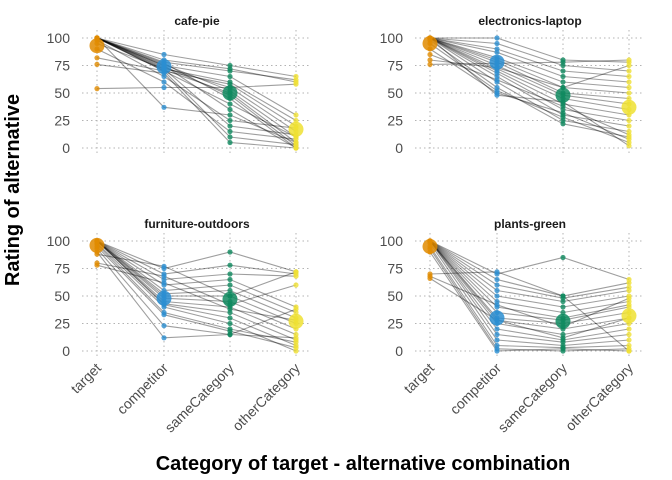 The image size is (672, 480). Describe the element at coordinates (529, 21) in the screenshot. I see `panel-title: electronics-laptop` at that location.